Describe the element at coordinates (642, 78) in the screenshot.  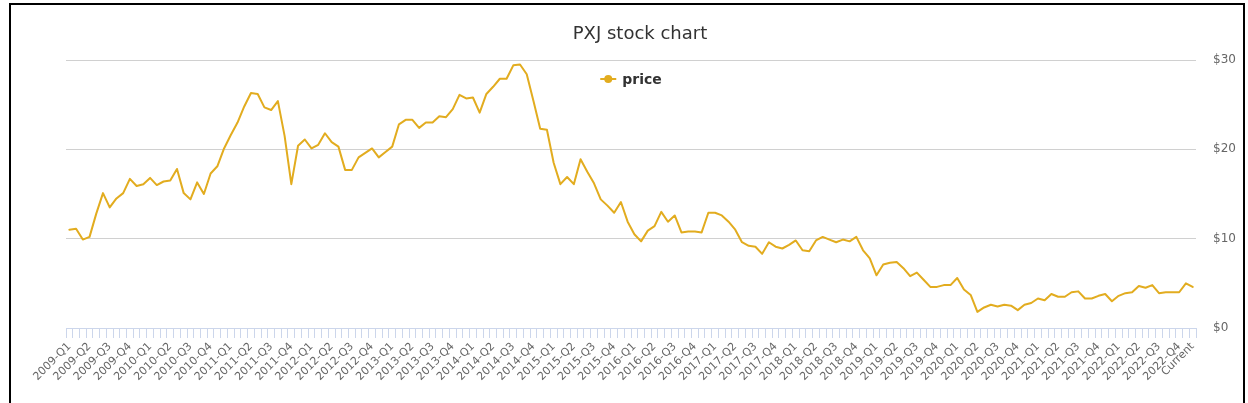
I see `legend-label: price` at that location.